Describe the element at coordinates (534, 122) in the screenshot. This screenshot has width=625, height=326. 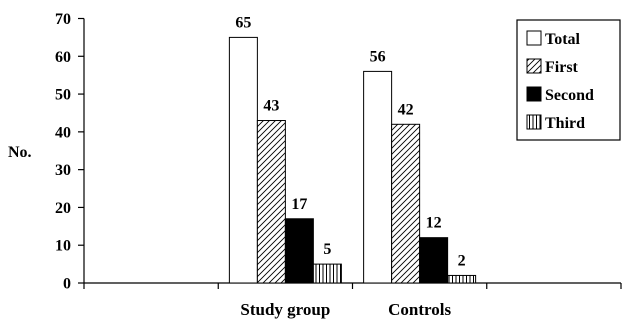
I see `legend-swatch-third` at that location.